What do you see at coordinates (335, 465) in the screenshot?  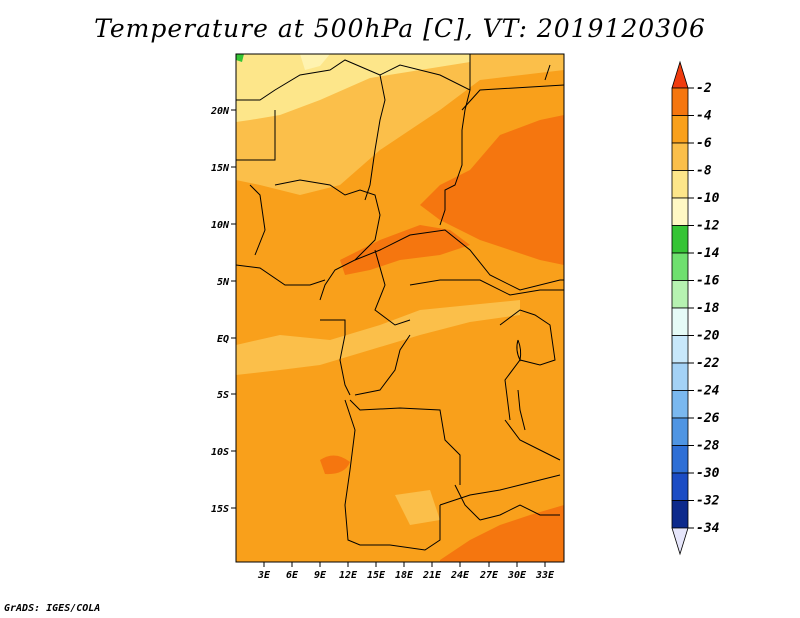 I see `field-deep-orange-blob` at bounding box center [335, 465].